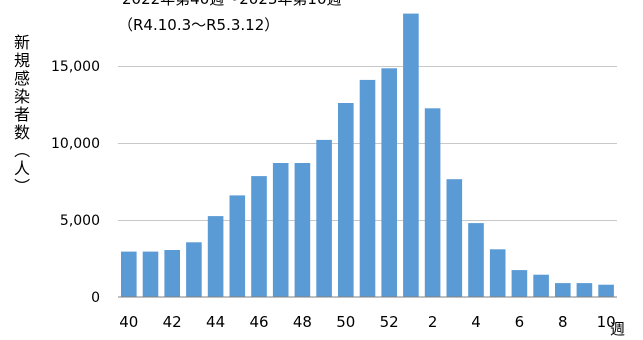 The height and width of the screenshot is (340, 643). What do you see at coordinates (22, 60) in the screenshot?
I see `y-axis-label-char: 規` at bounding box center [22, 60].